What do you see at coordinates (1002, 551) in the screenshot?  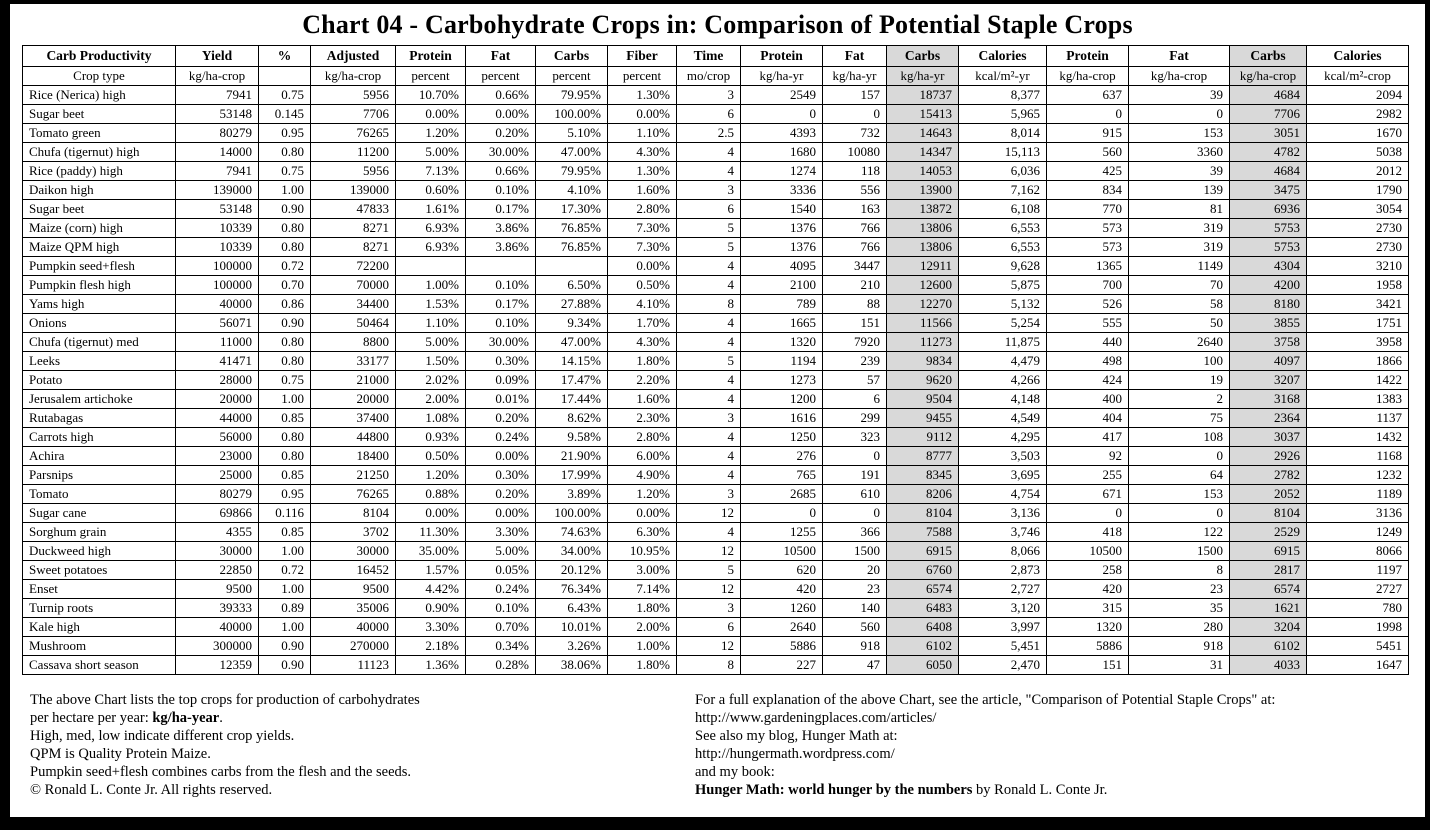 I see `value-cell: 8,066` at bounding box center [1002, 551].